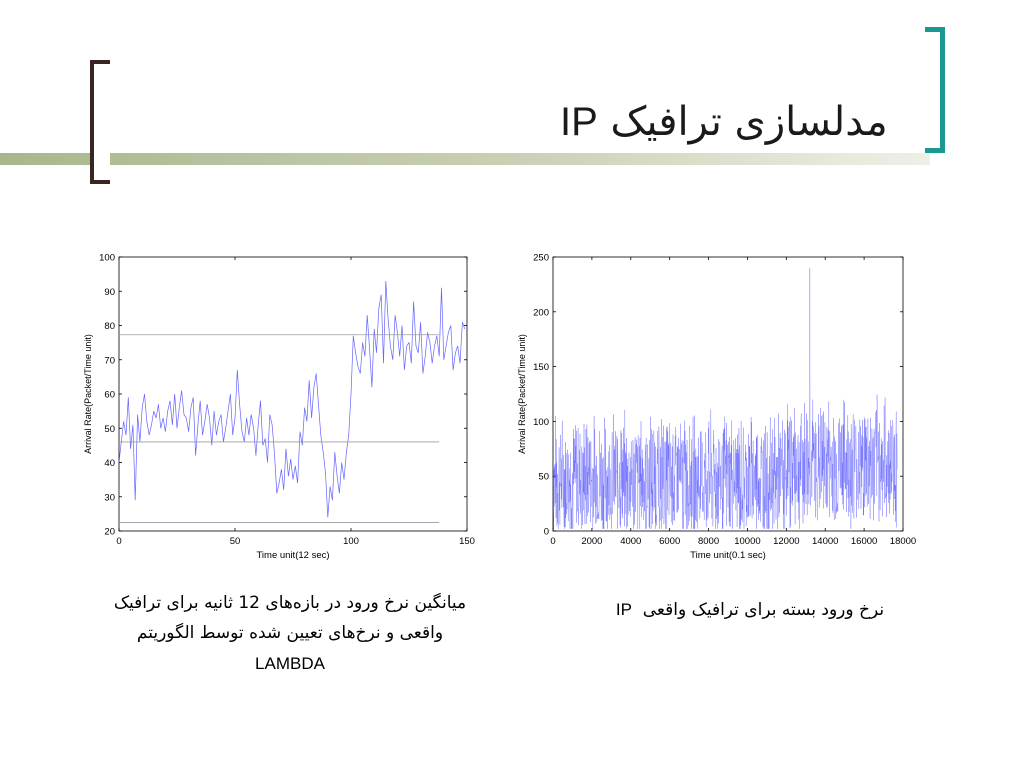 The height and width of the screenshot is (768, 1024). I want to click on x-tick-label: 150, so click(467, 541).